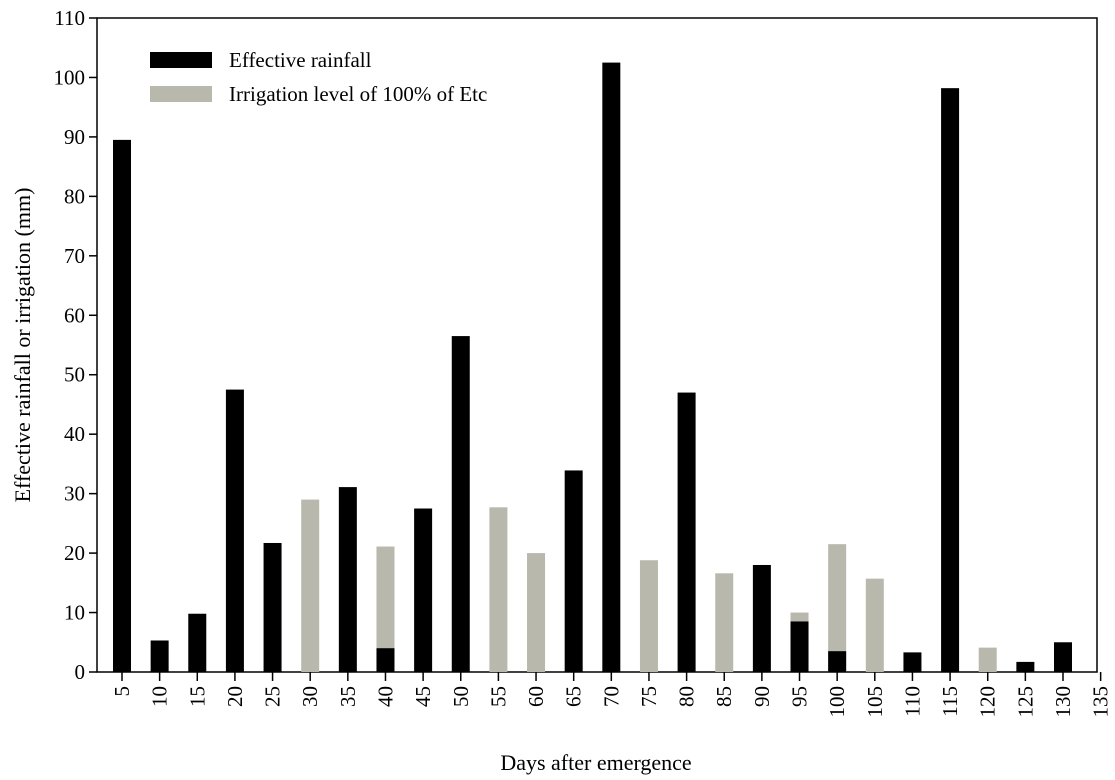 Image resolution: width=1115 pixels, height=780 pixels. What do you see at coordinates (950, 701) in the screenshot?
I see `x-tick-label: 115` at bounding box center [950, 701].